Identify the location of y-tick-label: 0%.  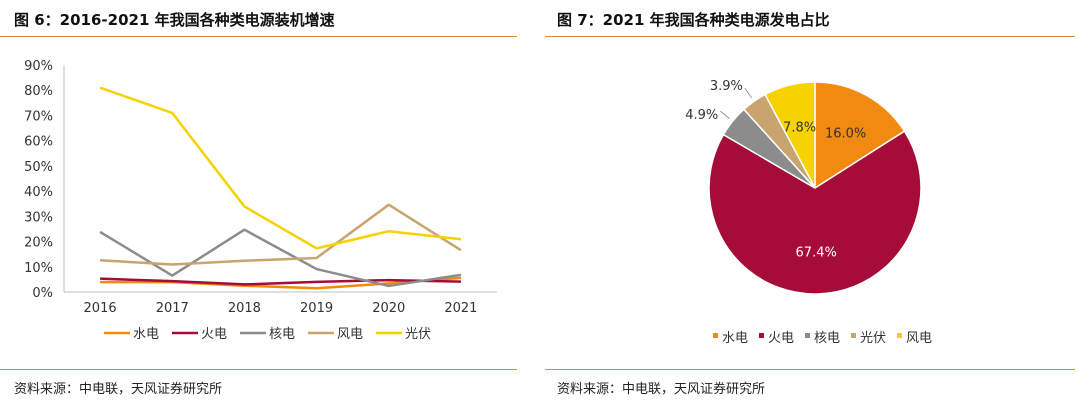
(42, 293).